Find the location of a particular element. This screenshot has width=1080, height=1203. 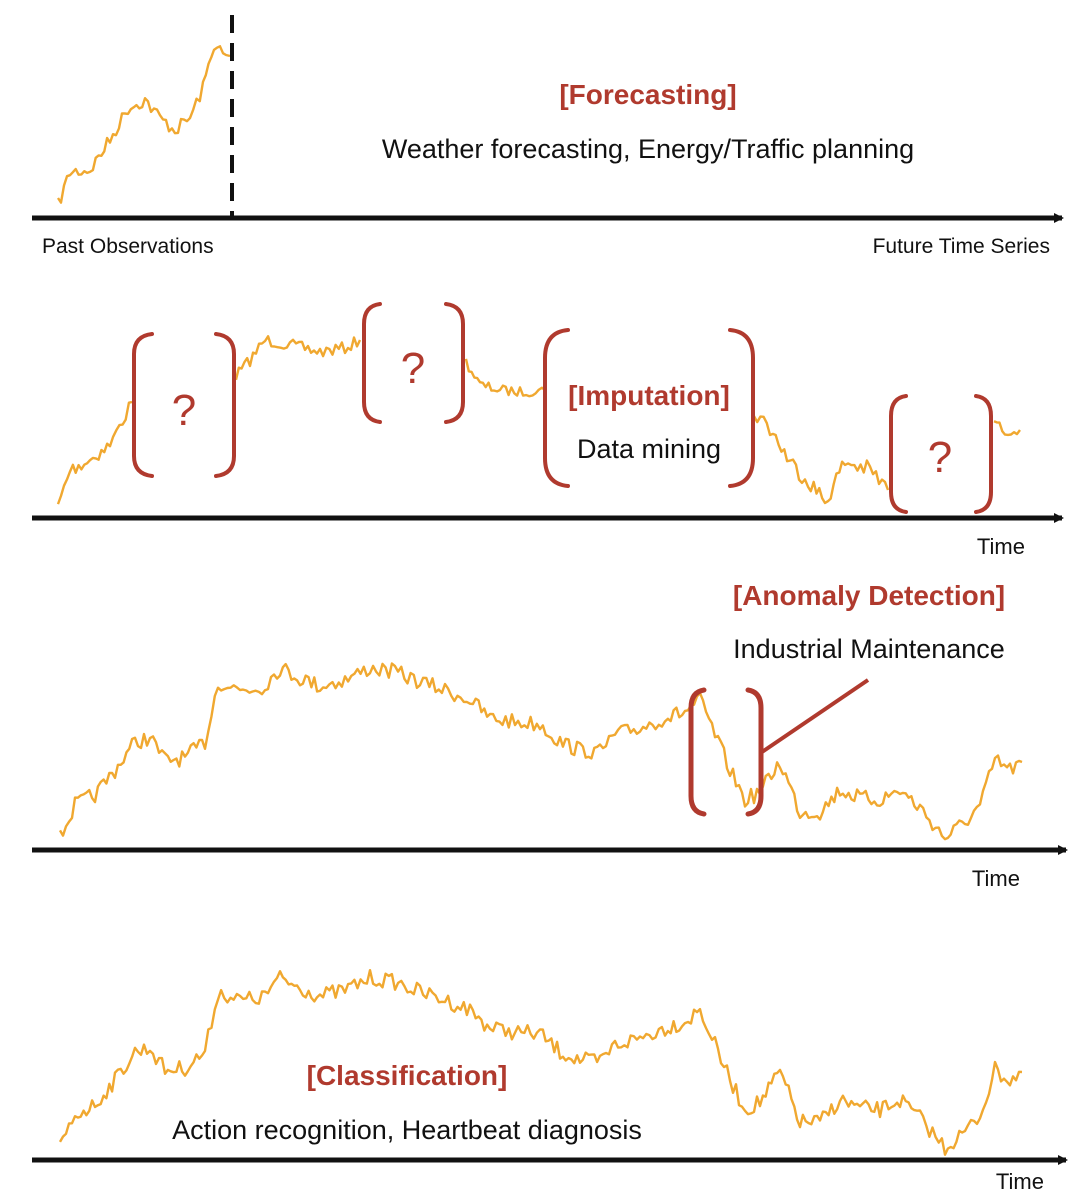

imputation-heading-bracket is located at coordinates (649, 408).